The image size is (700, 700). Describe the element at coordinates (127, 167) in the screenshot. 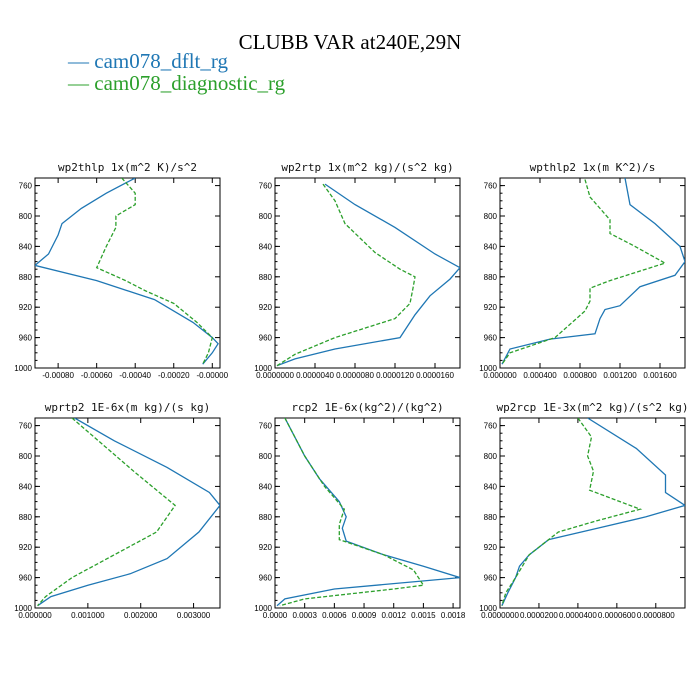

I see `panel-title: wp2thlp 1x(m^2 K)/s^2` at that location.